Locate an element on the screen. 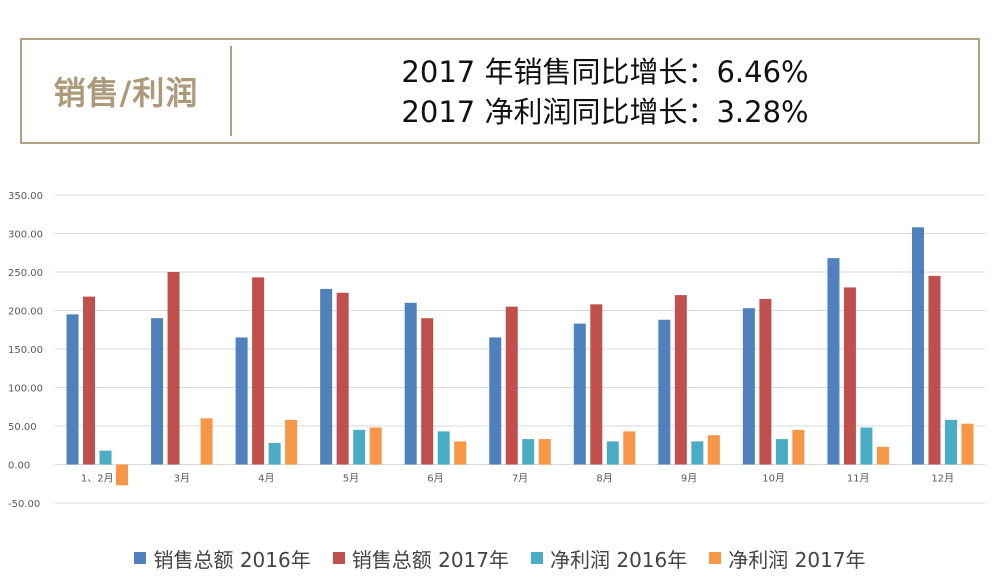 The width and height of the screenshot is (1000, 581). y-tick-label: 150.00 is located at coordinates (25, 350).